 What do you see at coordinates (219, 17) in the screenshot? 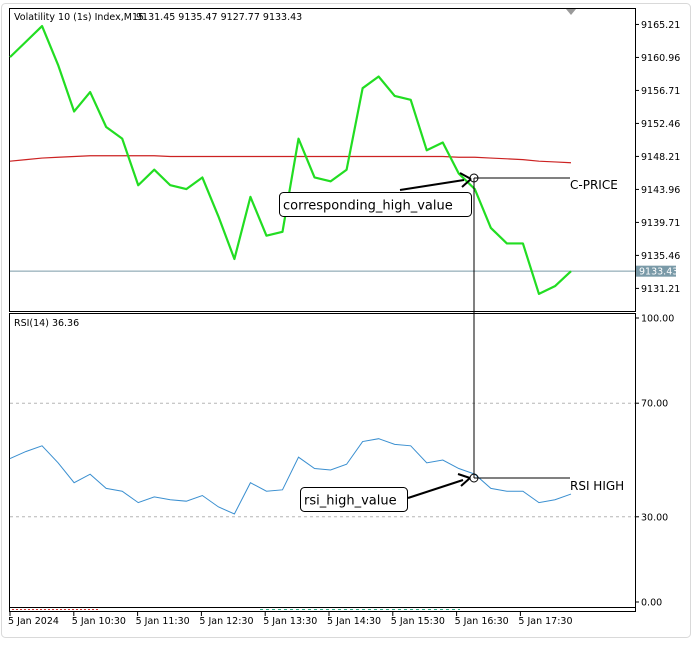
I see `ohlc-readout: 9131.45 9135.47 9127.77 9133.43` at bounding box center [219, 17].